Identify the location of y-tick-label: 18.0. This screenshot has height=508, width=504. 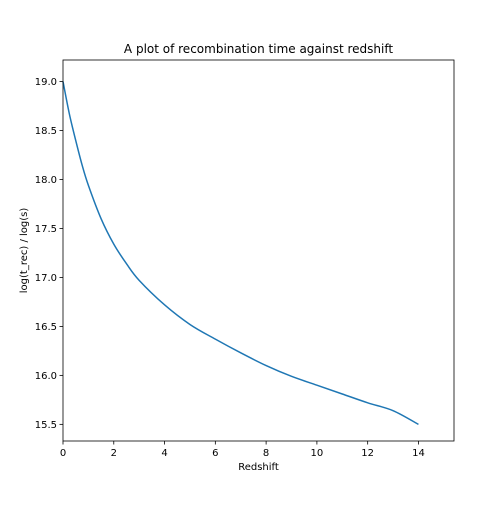
(46, 180).